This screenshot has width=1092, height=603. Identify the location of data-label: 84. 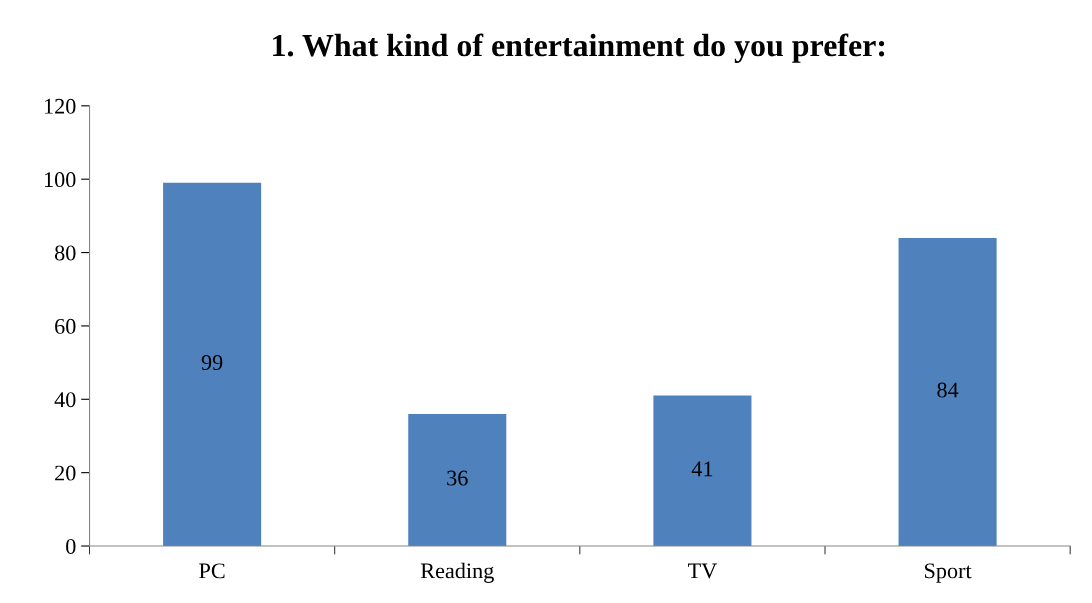
(948, 390).